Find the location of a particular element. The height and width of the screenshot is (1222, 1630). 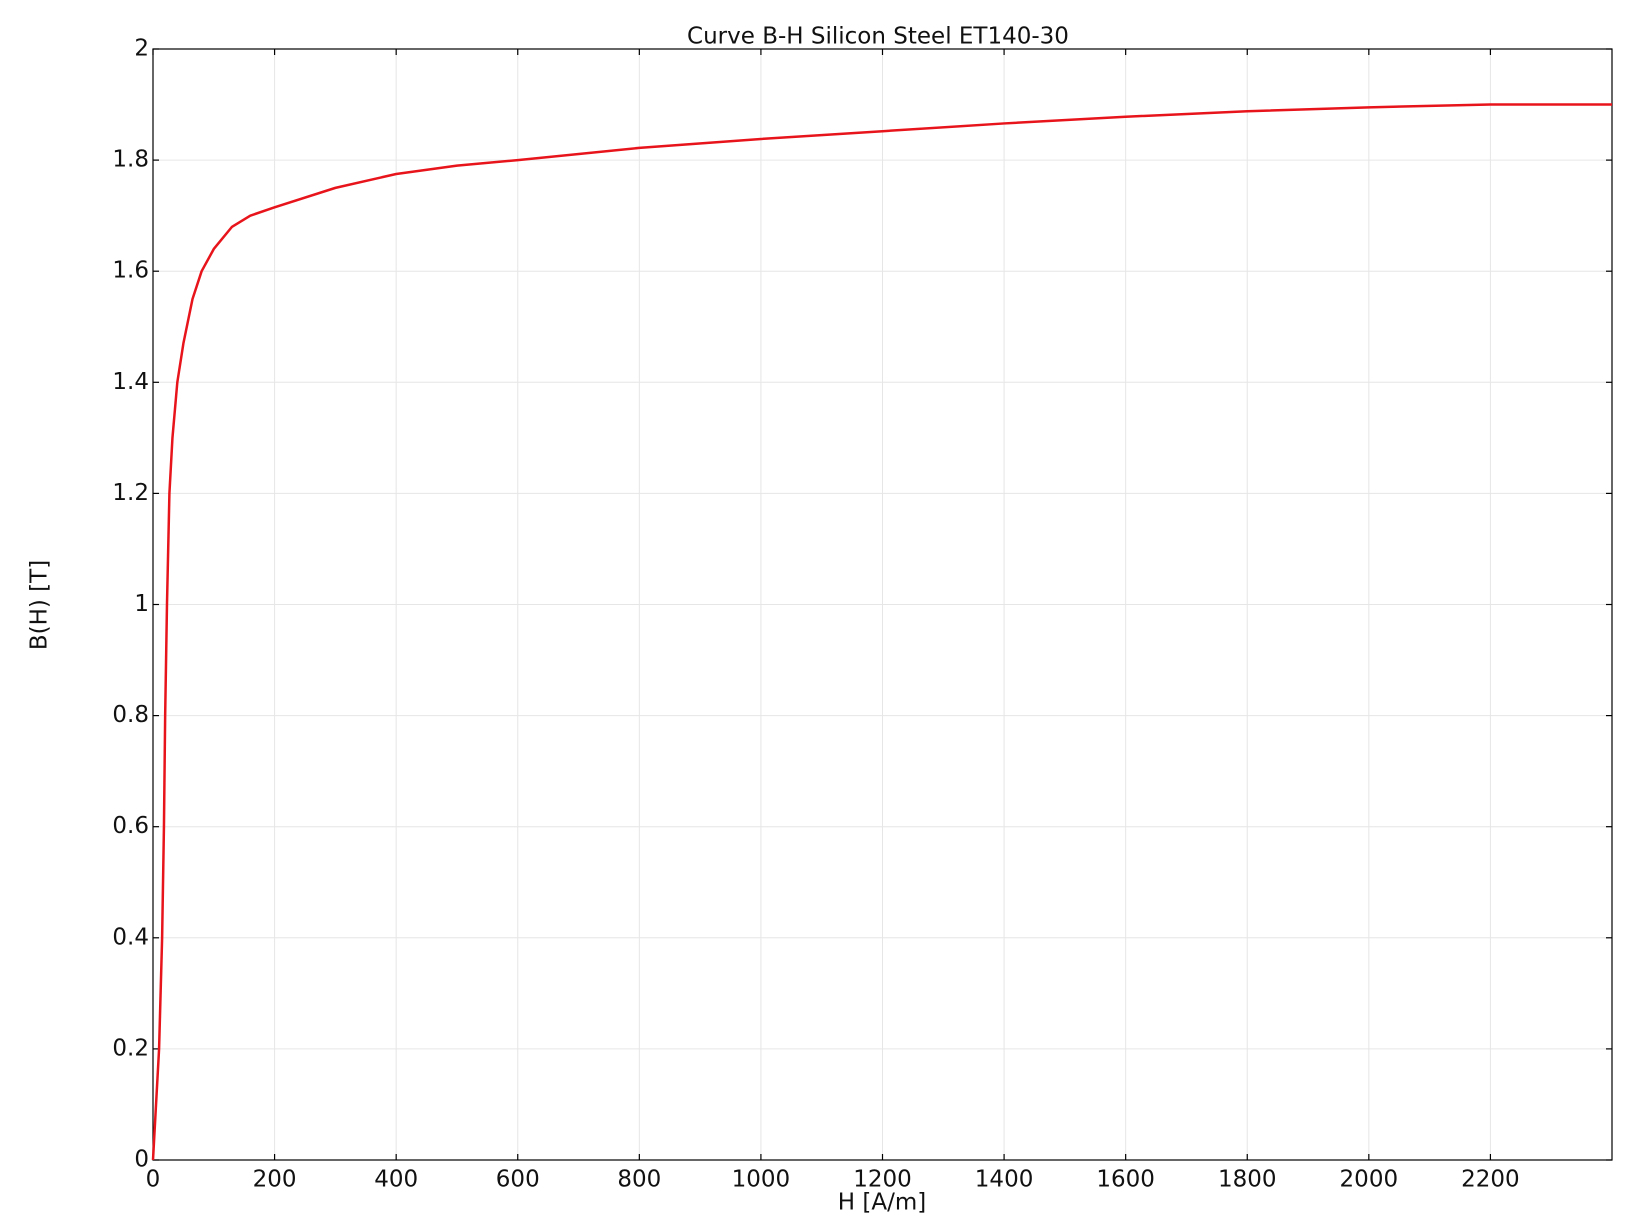

x-tick-label: 2000 is located at coordinates (1369, 1180).